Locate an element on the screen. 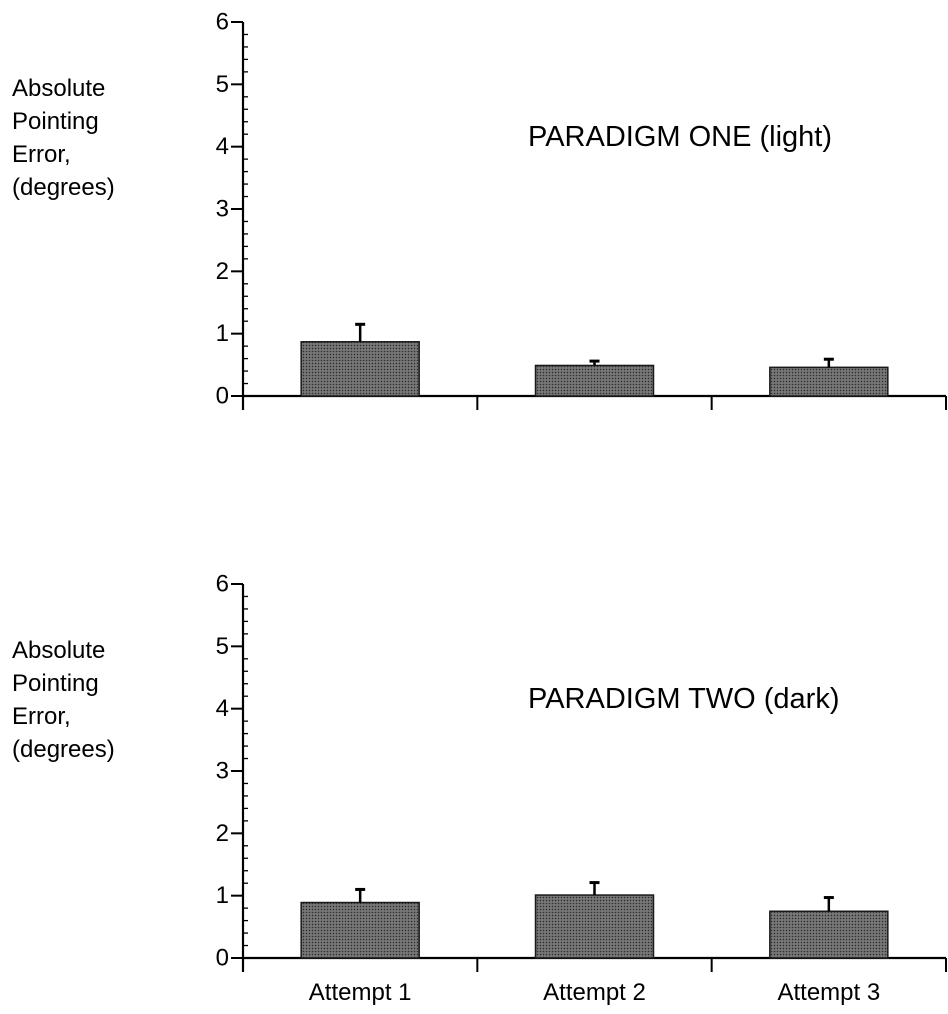  x-tick-labels: Attempt 1 Attempt 2 Attempt 3 is located at coordinates (594, 992).